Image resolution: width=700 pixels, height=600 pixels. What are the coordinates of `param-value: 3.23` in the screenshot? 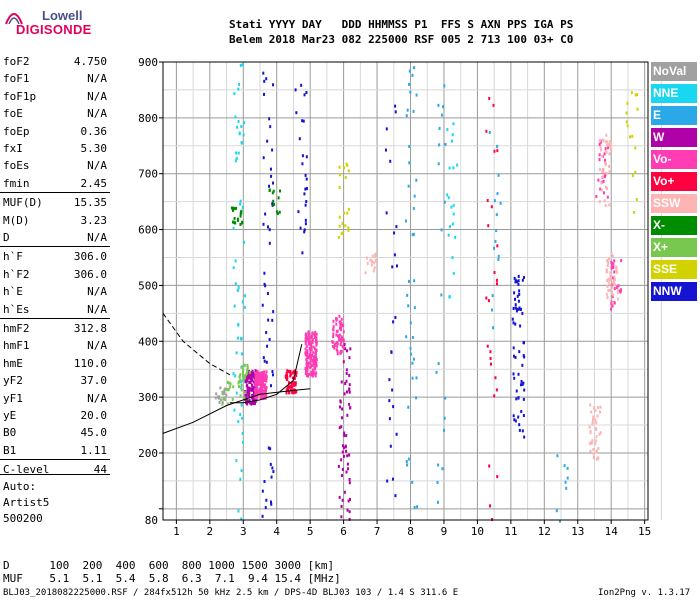 It's located at (94, 220).